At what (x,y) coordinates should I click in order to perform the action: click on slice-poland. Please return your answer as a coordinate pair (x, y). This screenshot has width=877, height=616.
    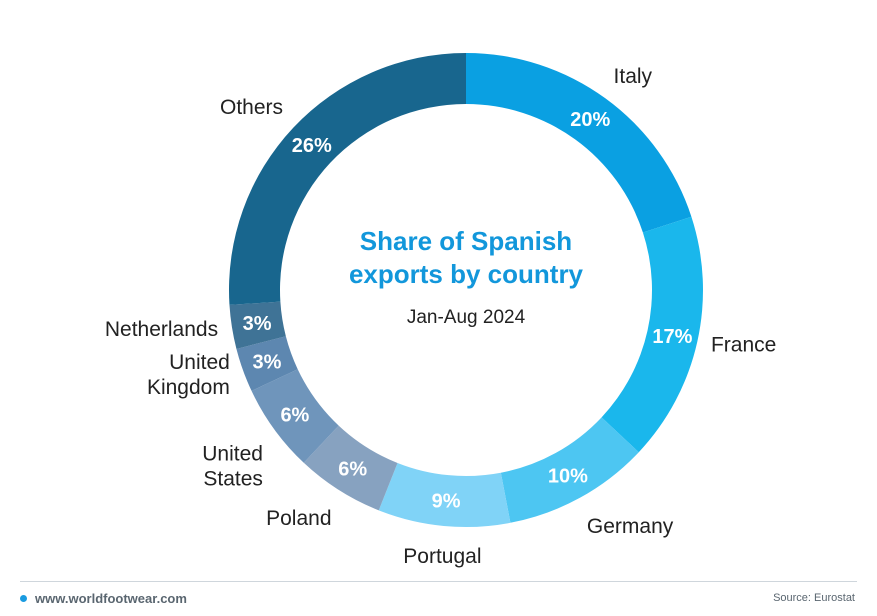
    Looking at the image, I should click on (350, 468).